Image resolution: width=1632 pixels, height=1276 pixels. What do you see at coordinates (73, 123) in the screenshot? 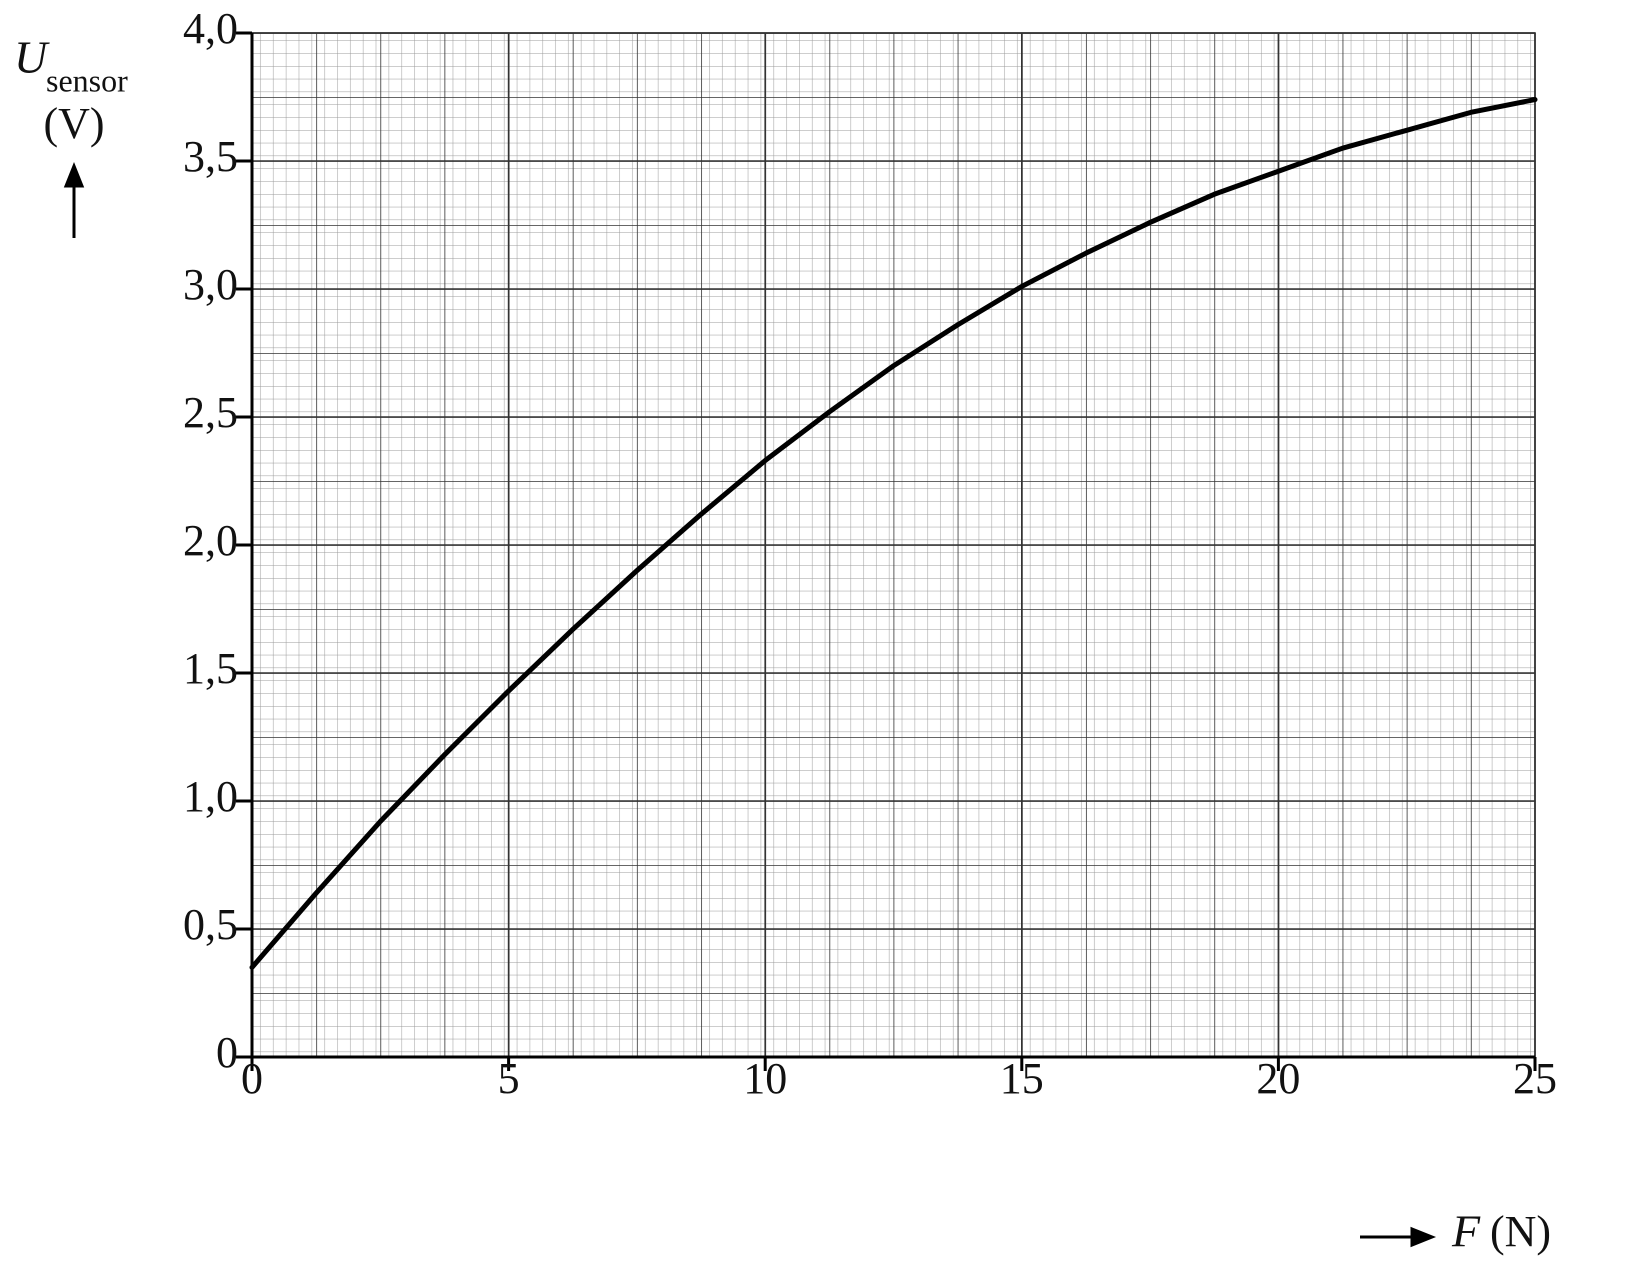
I see `y-label-unit: (V)` at bounding box center [73, 123].